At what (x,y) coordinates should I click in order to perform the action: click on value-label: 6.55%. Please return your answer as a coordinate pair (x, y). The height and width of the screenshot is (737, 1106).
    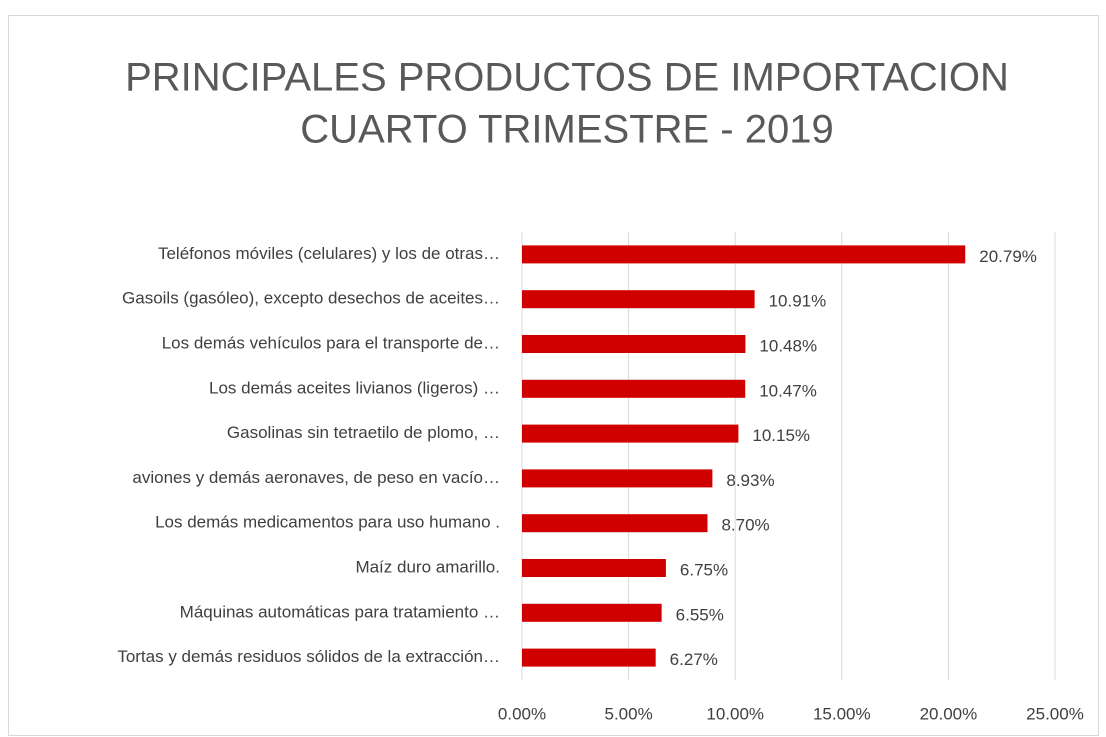
    Looking at the image, I should click on (700, 614).